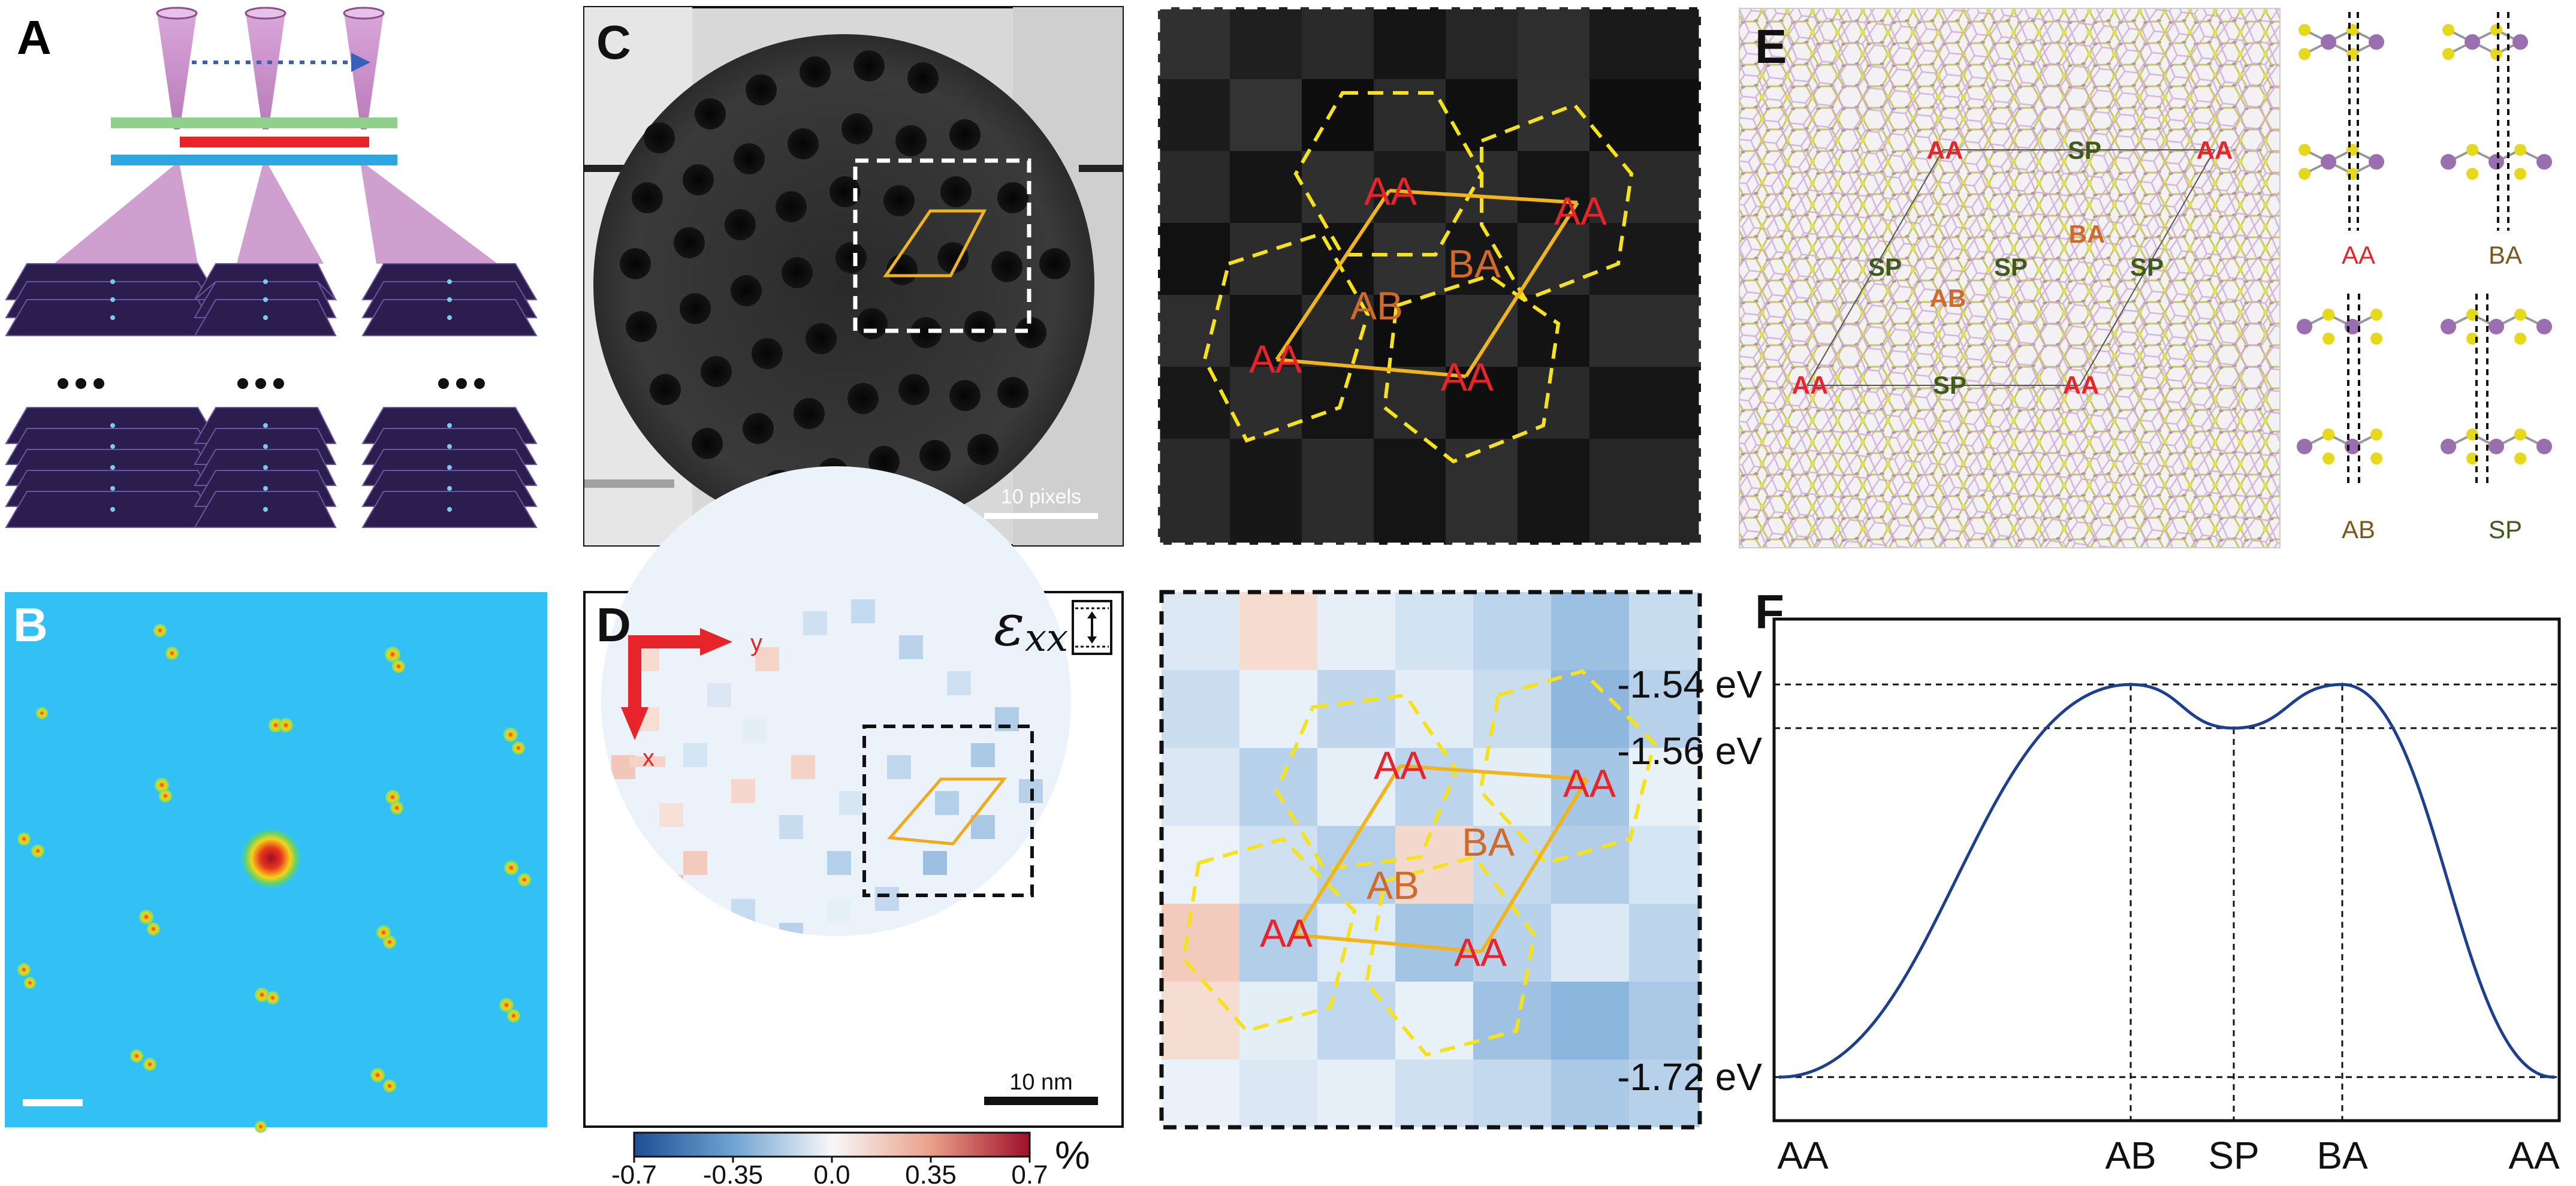 The image size is (2576, 1186). I want to click on energy-curve, so click(2166, 881).